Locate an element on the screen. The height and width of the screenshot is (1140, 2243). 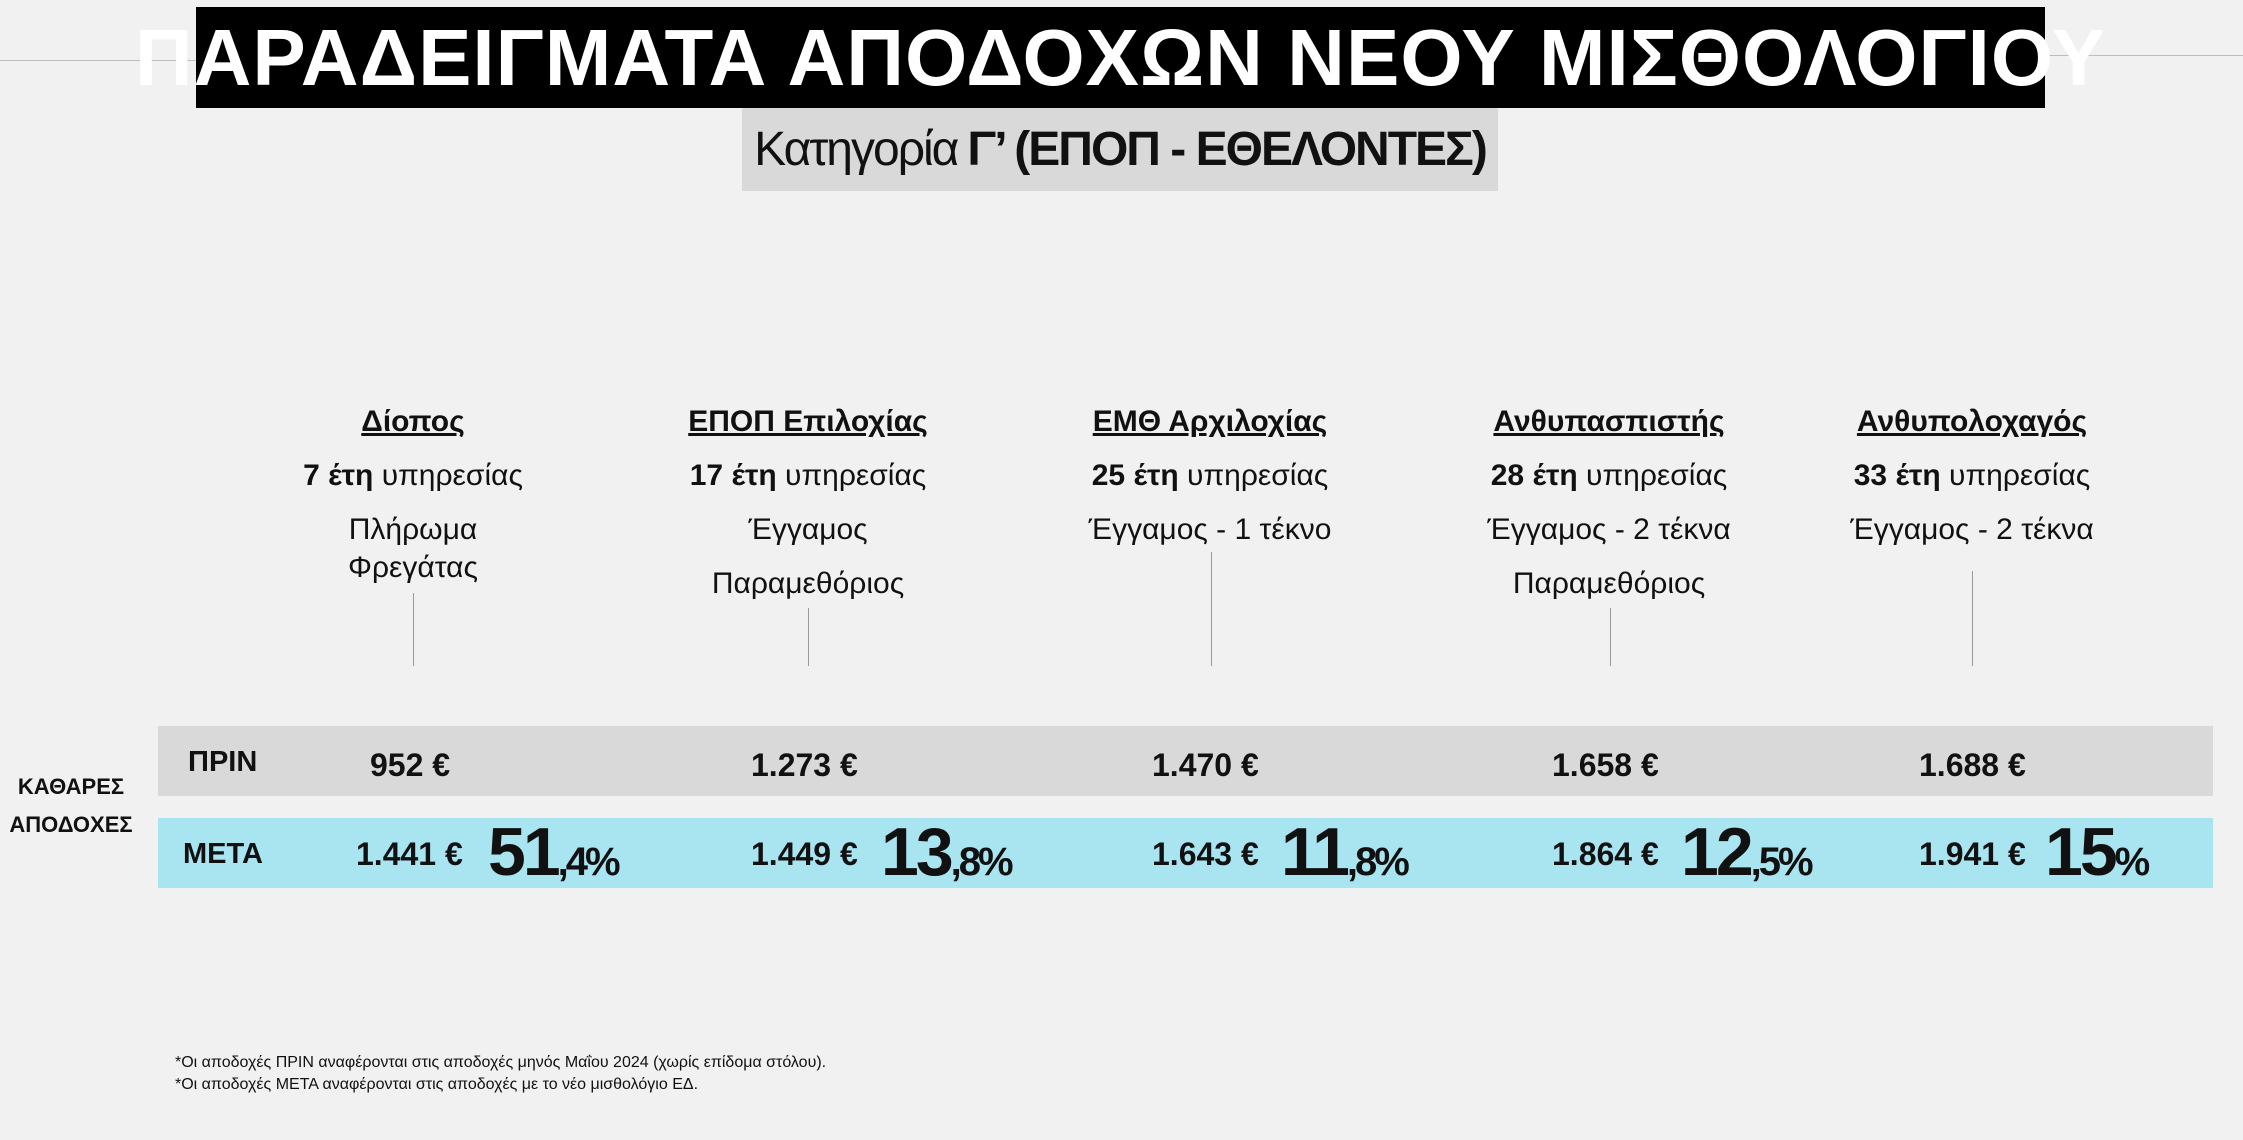
details: Πλήρωμα Φρεγάτας is located at coordinates (413, 545).